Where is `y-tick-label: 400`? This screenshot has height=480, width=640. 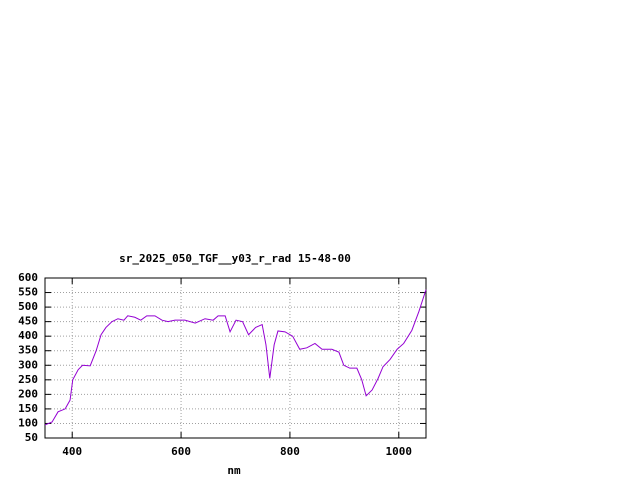 y-tick-label: 400 is located at coordinates (28, 335).